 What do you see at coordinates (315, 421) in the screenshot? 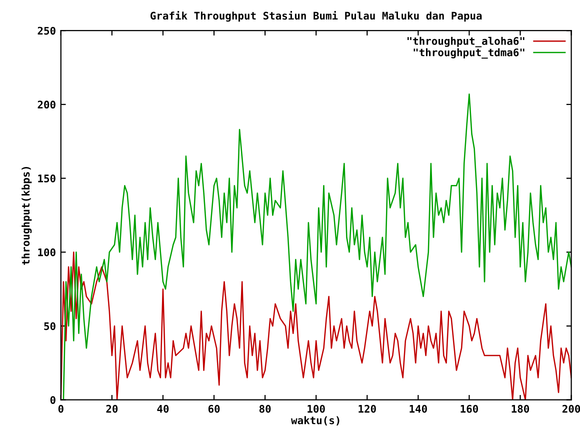
I see `x-axis-title: waktu(s)` at bounding box center [315, 421].